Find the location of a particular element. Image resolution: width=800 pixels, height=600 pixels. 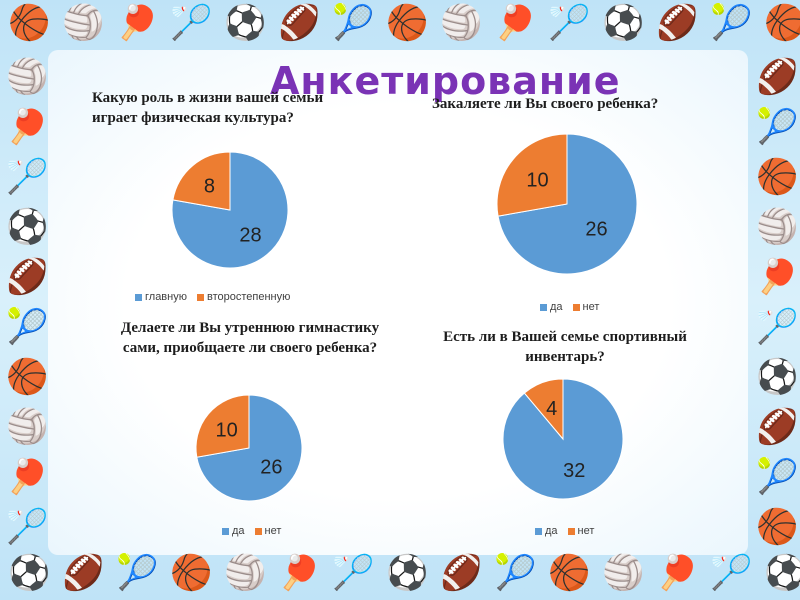

chart-2-pie: 26 10 is located at coordinates (567, 204).